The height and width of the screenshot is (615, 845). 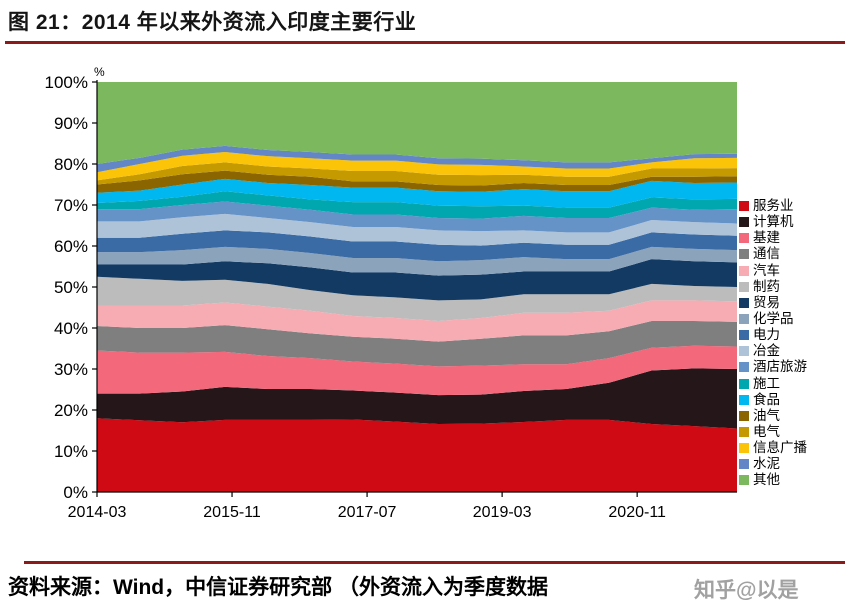 I want to click on legend-label: 电力, so click(x=766, y=335).